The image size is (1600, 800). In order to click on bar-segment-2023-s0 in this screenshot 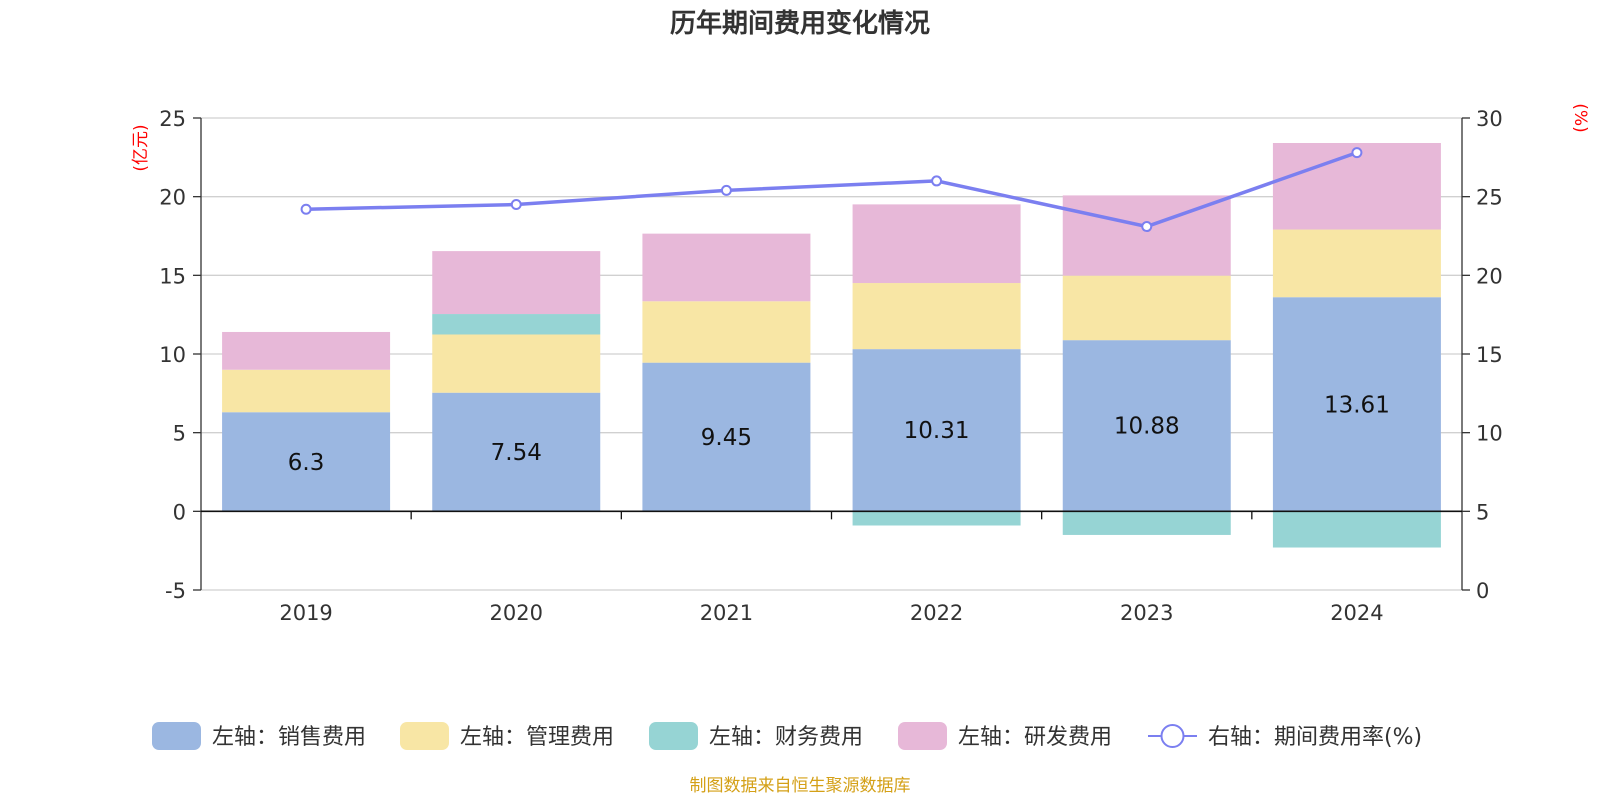, I will do `click(1146, 426)`.